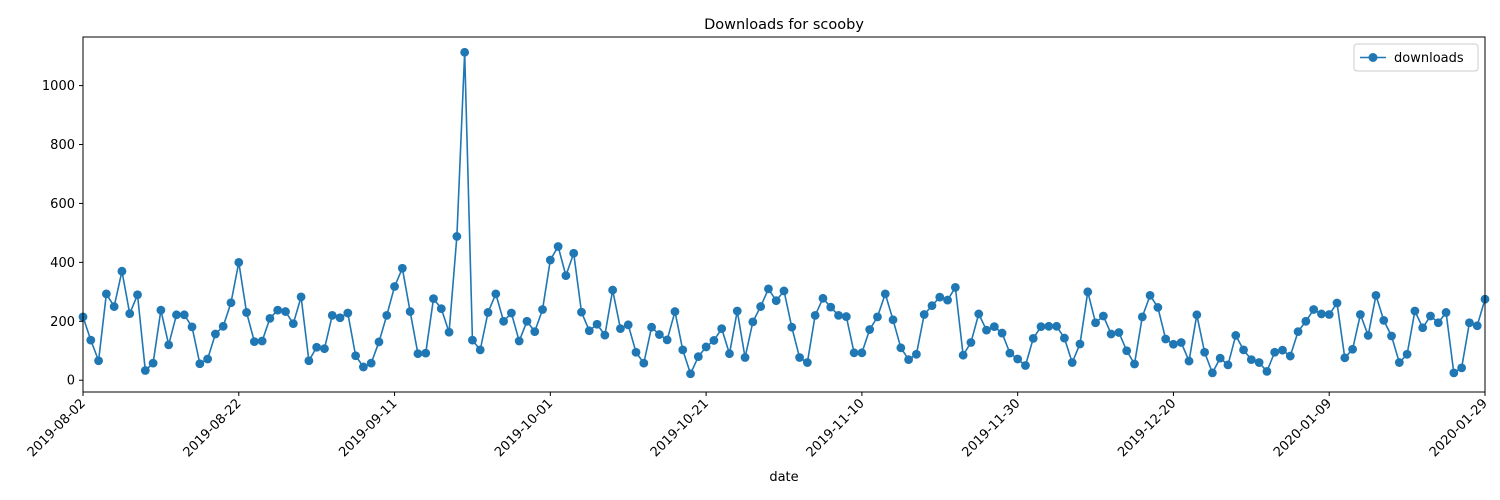 The image size is (1500, 500). I want to click on x-axis-label: date, so click(783, 477).